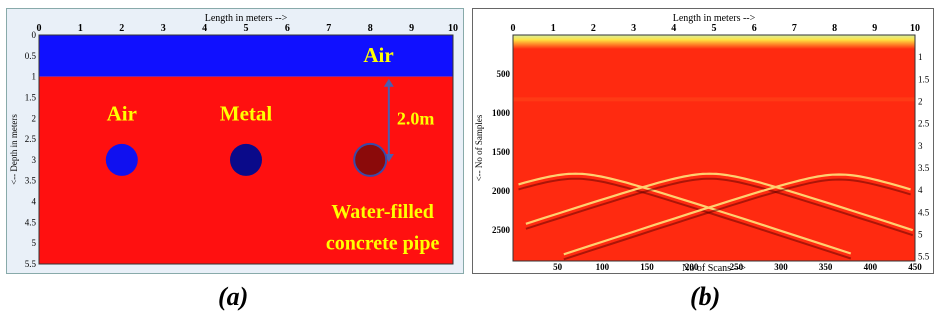 The image size is (938, 323). Describe the element at coordinates (920, 146) in the screenshot. I see `right-tick-label: 3` at that location.